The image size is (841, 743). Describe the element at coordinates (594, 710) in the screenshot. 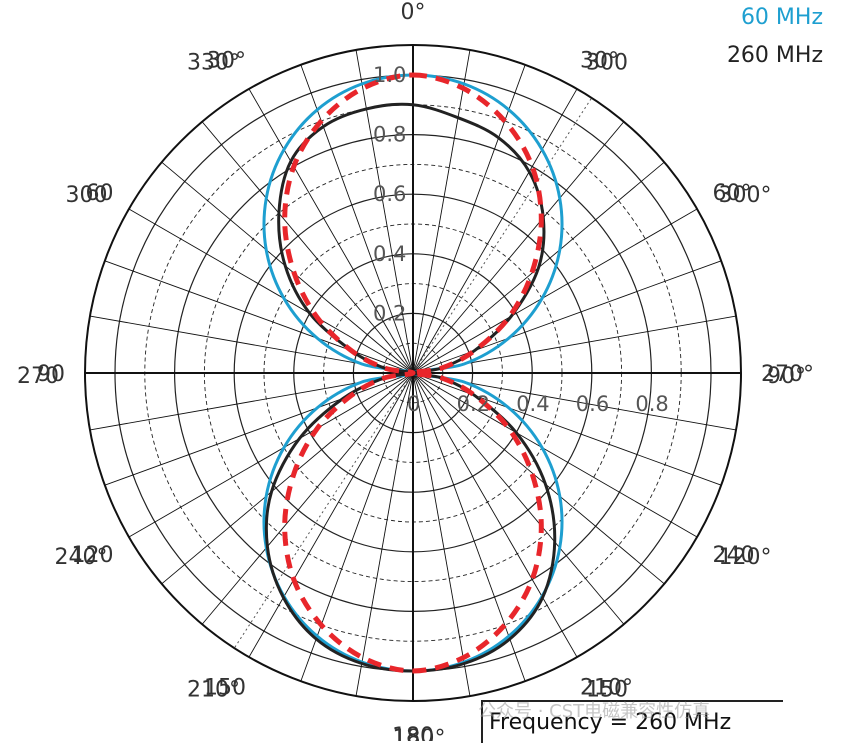

I see `watermark: 公众号 · CST电磁兼容性仿真` at that location.